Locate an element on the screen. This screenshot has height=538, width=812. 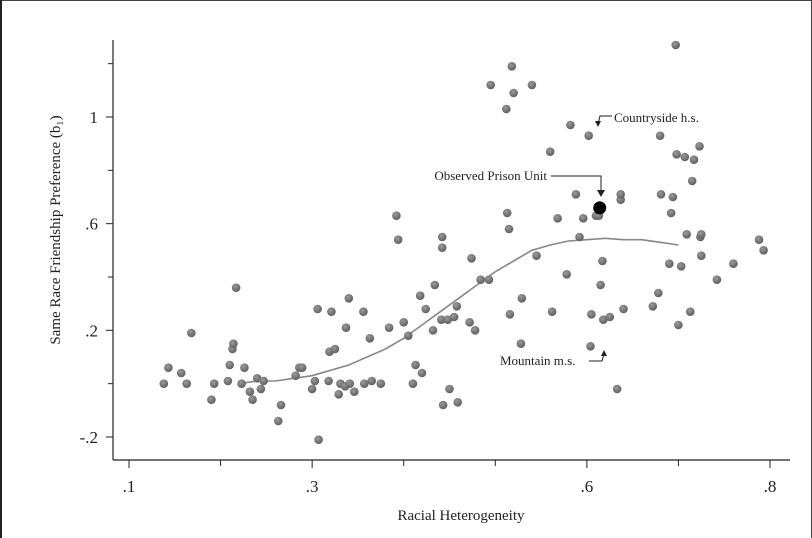
observed-prison-unit-annotation: Observed Prison Unit is located at coordinates (519, 182).